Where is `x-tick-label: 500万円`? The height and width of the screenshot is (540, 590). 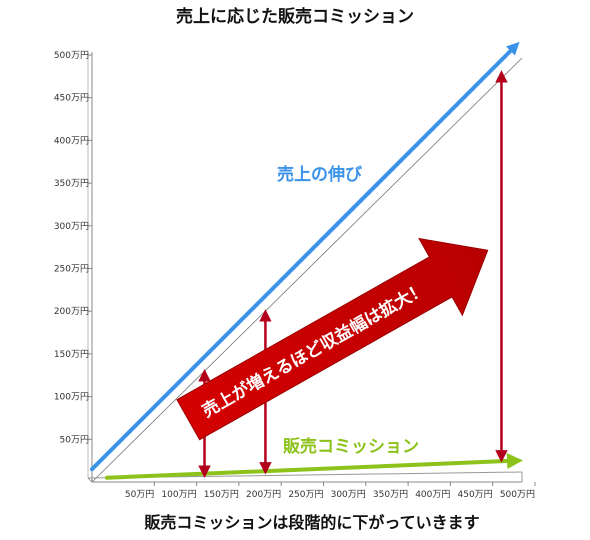
x-tick-label: 500万円 is located at coordinates (517, 494).